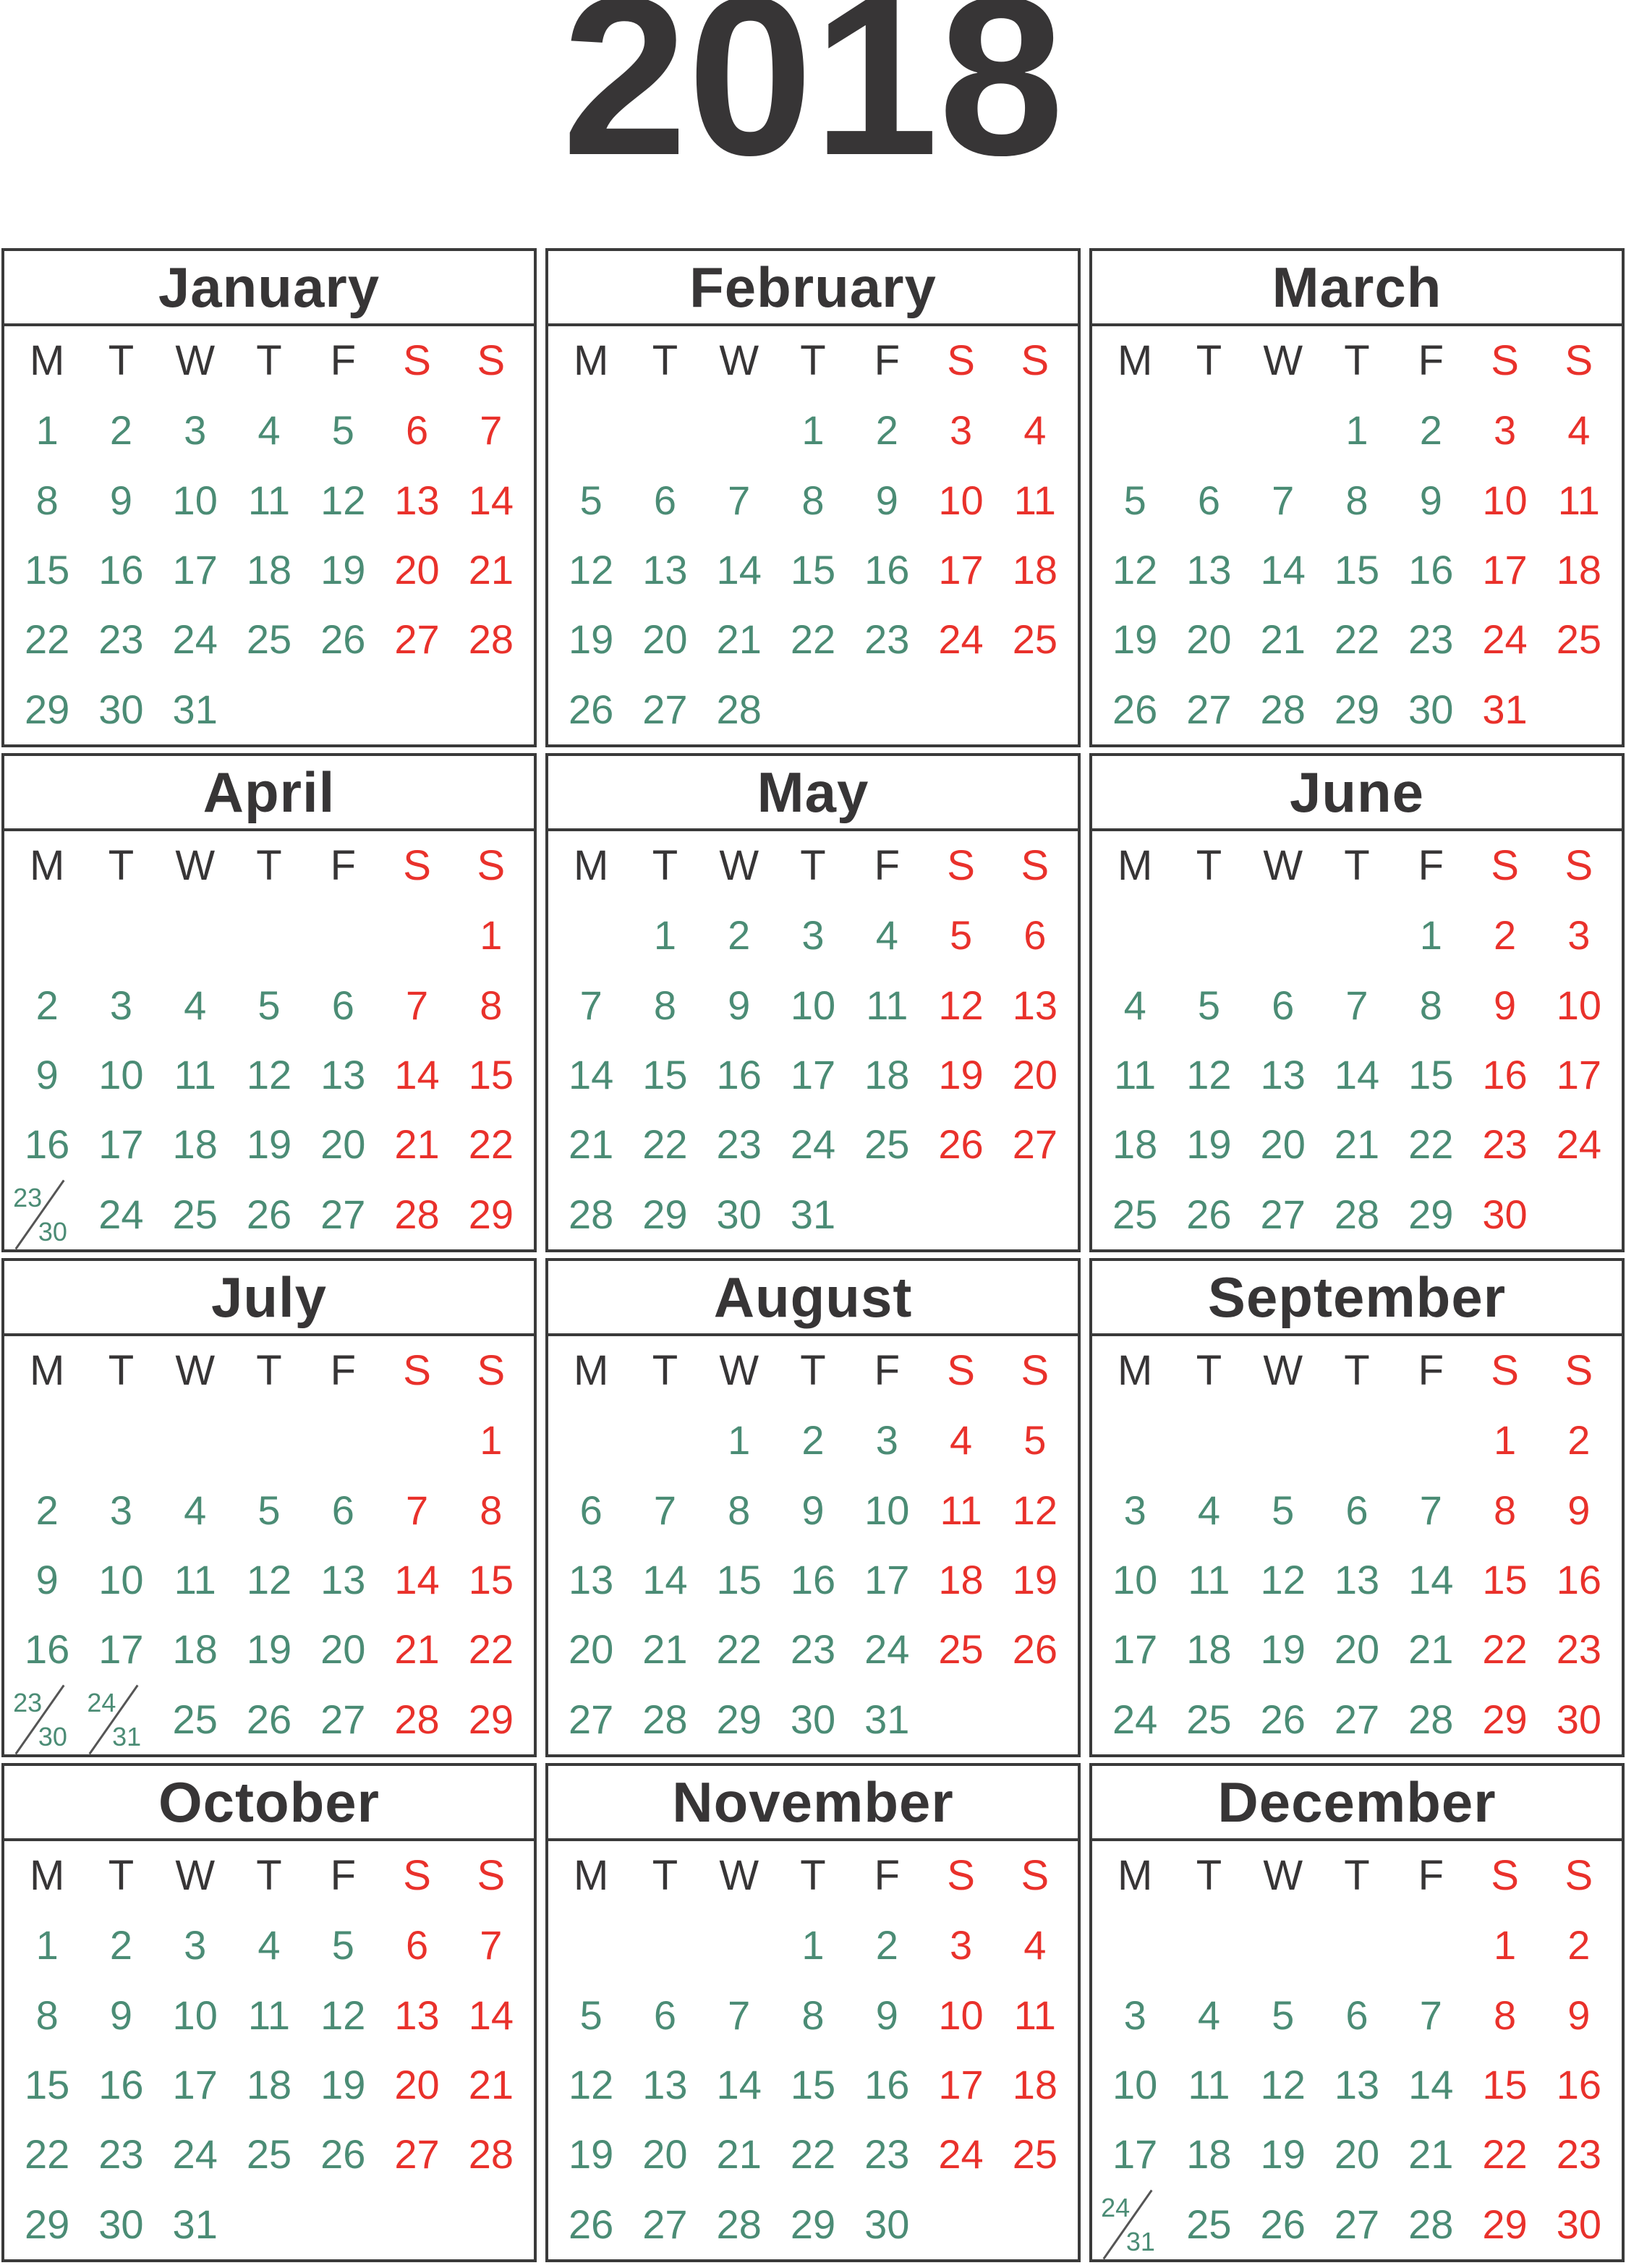 This screenshot has width=1626, height=2268. What do you see at coordinates (1135, 709) in the screenshot?
I see `date-cell: 26` at bounding box center [1135, 709].